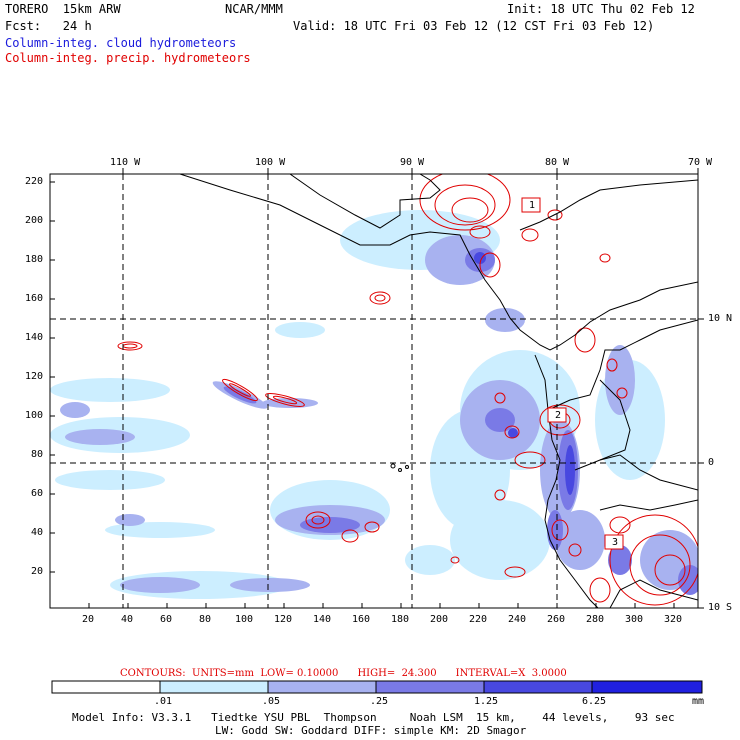 The height and width of the screenshot is (740, 740). Describe the element at coordinates (34, 298) in the screenshot. I see `y-tick: 160` at that location.